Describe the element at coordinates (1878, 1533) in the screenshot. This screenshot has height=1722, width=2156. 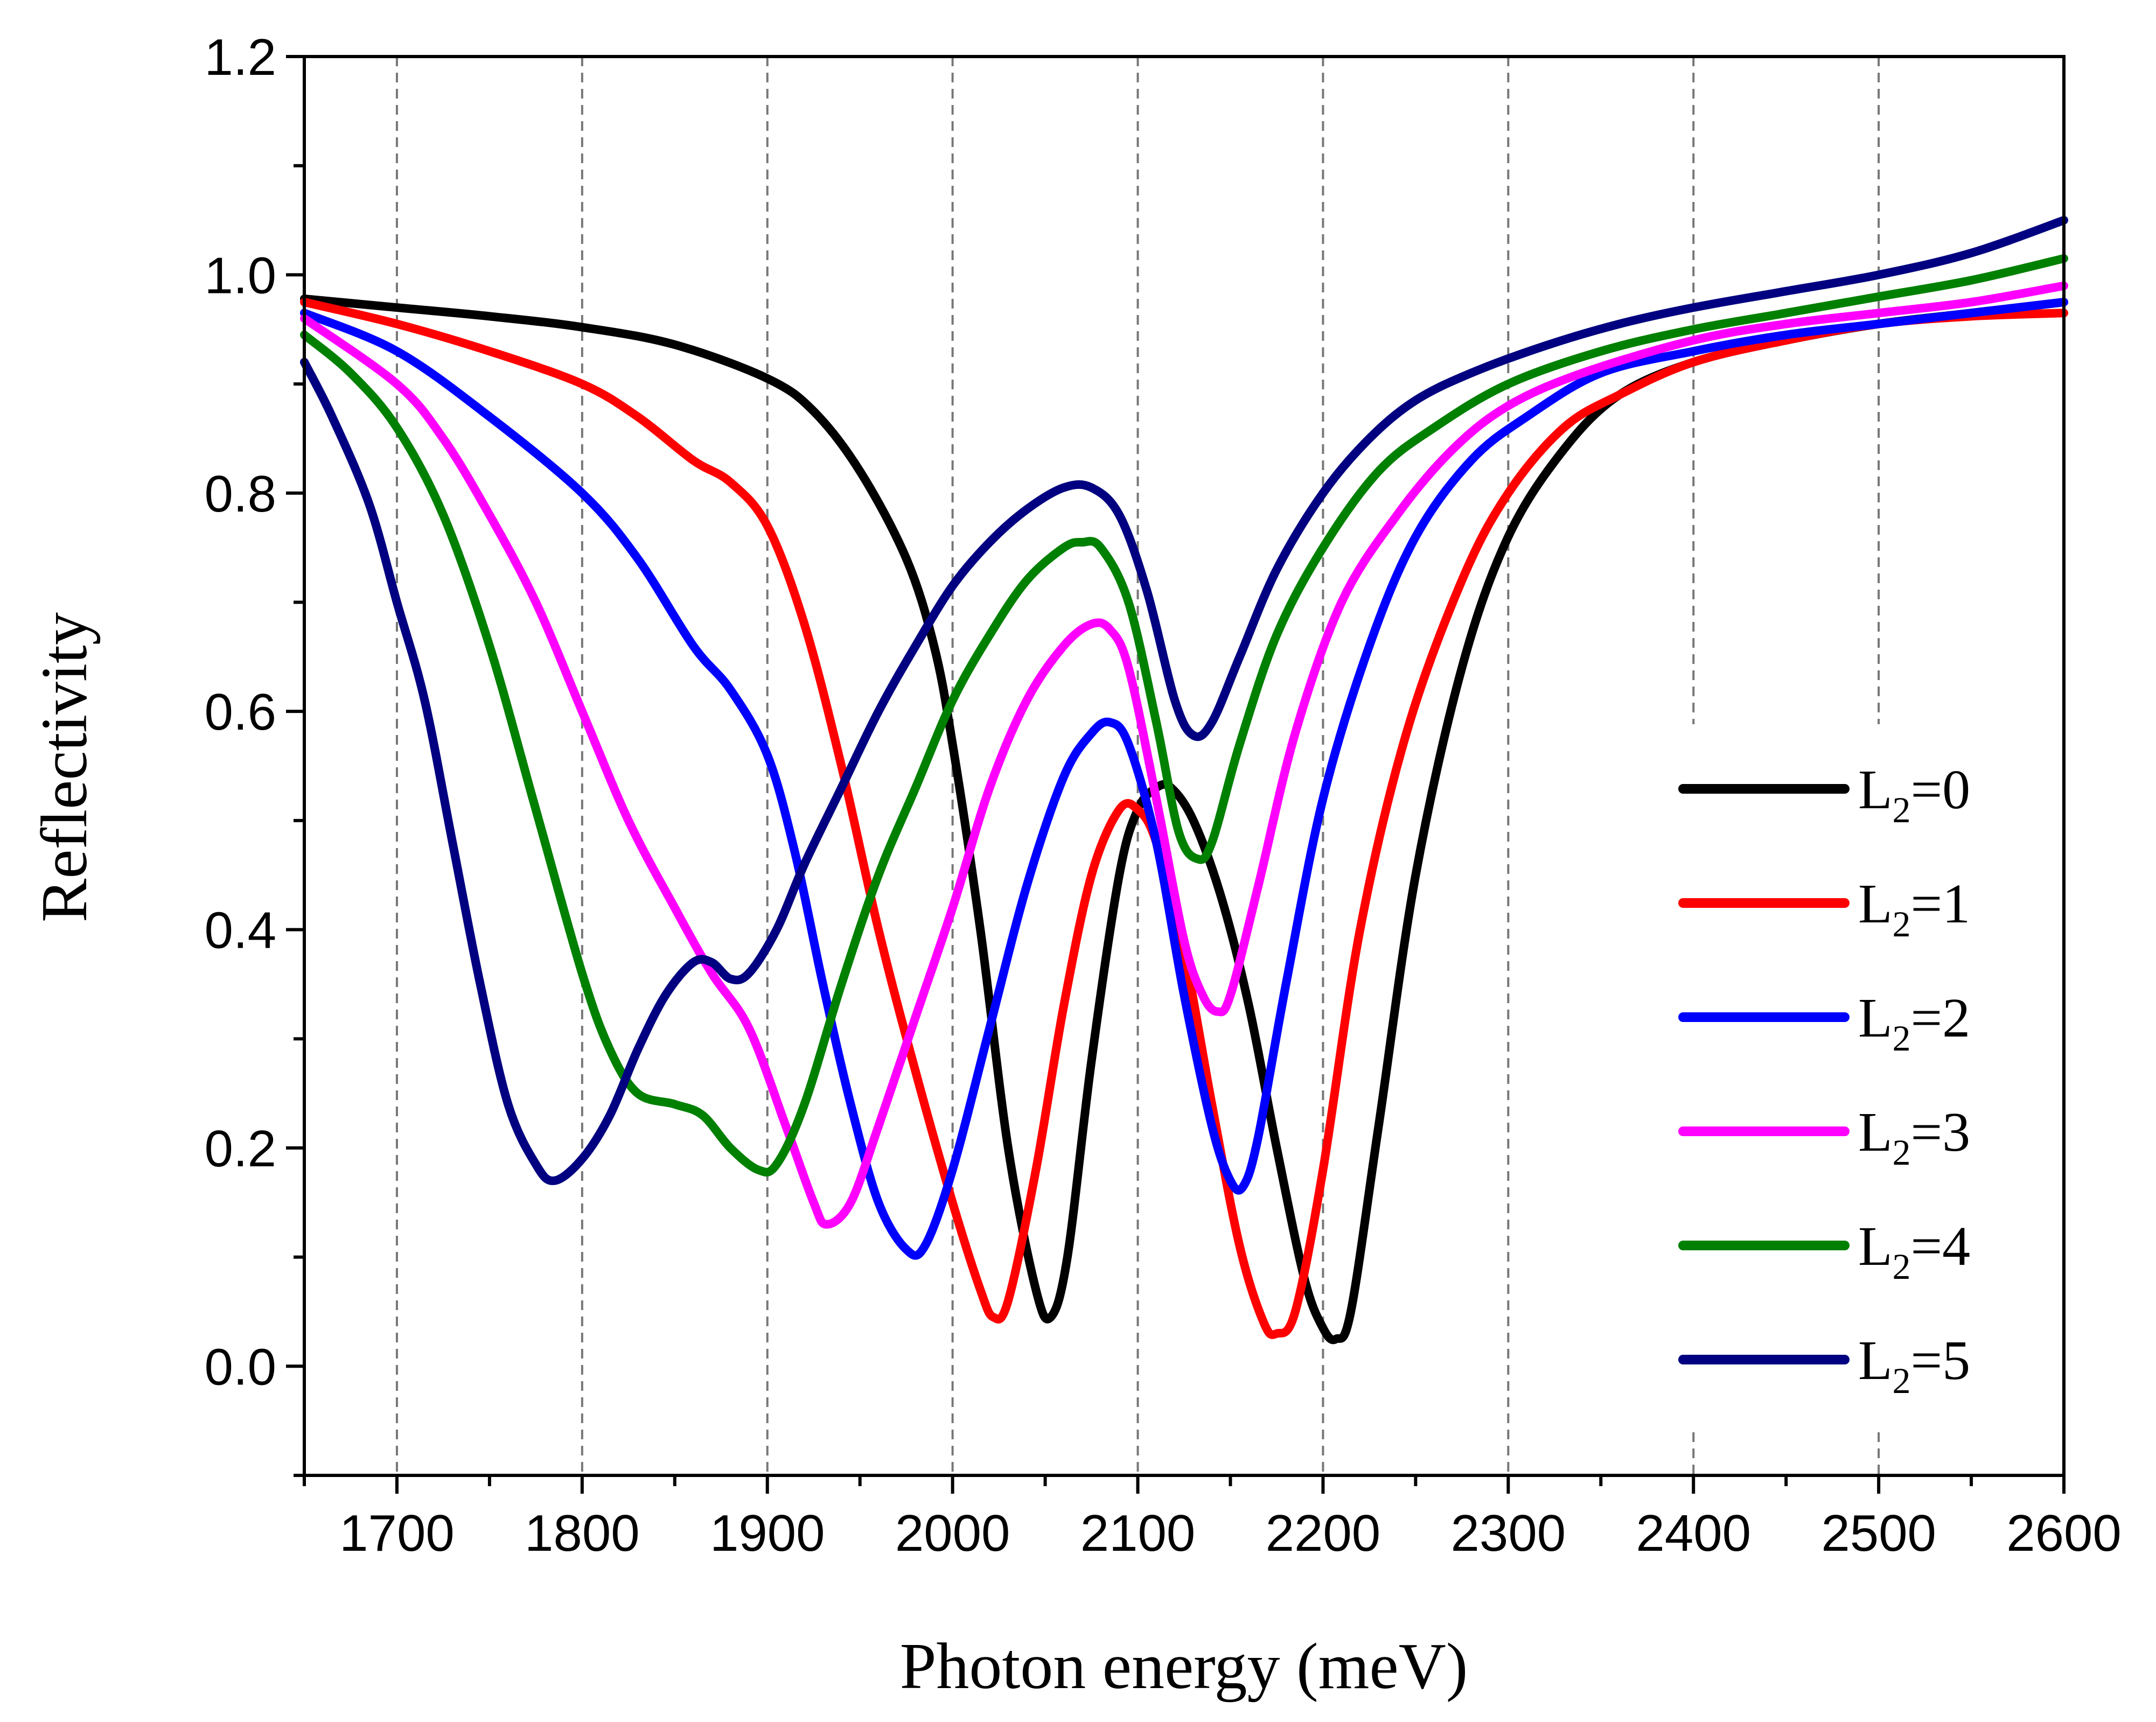
I see `x-tick-label: 2500` at that location.